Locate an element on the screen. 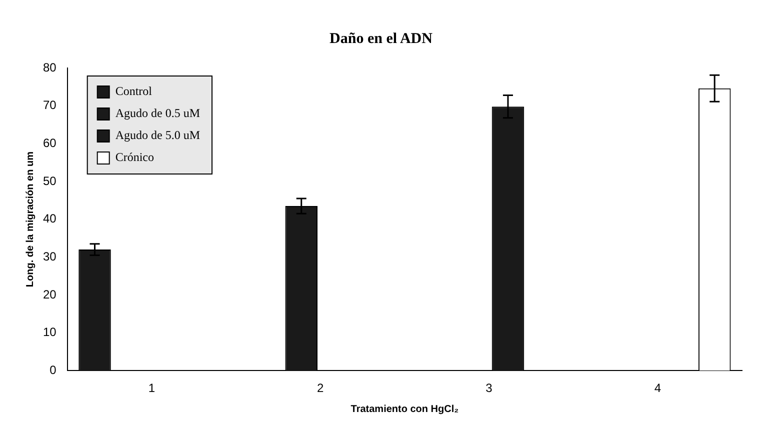 The image size is (782, 439). y-tick-label: 30 is located at coordinates (49, 256).